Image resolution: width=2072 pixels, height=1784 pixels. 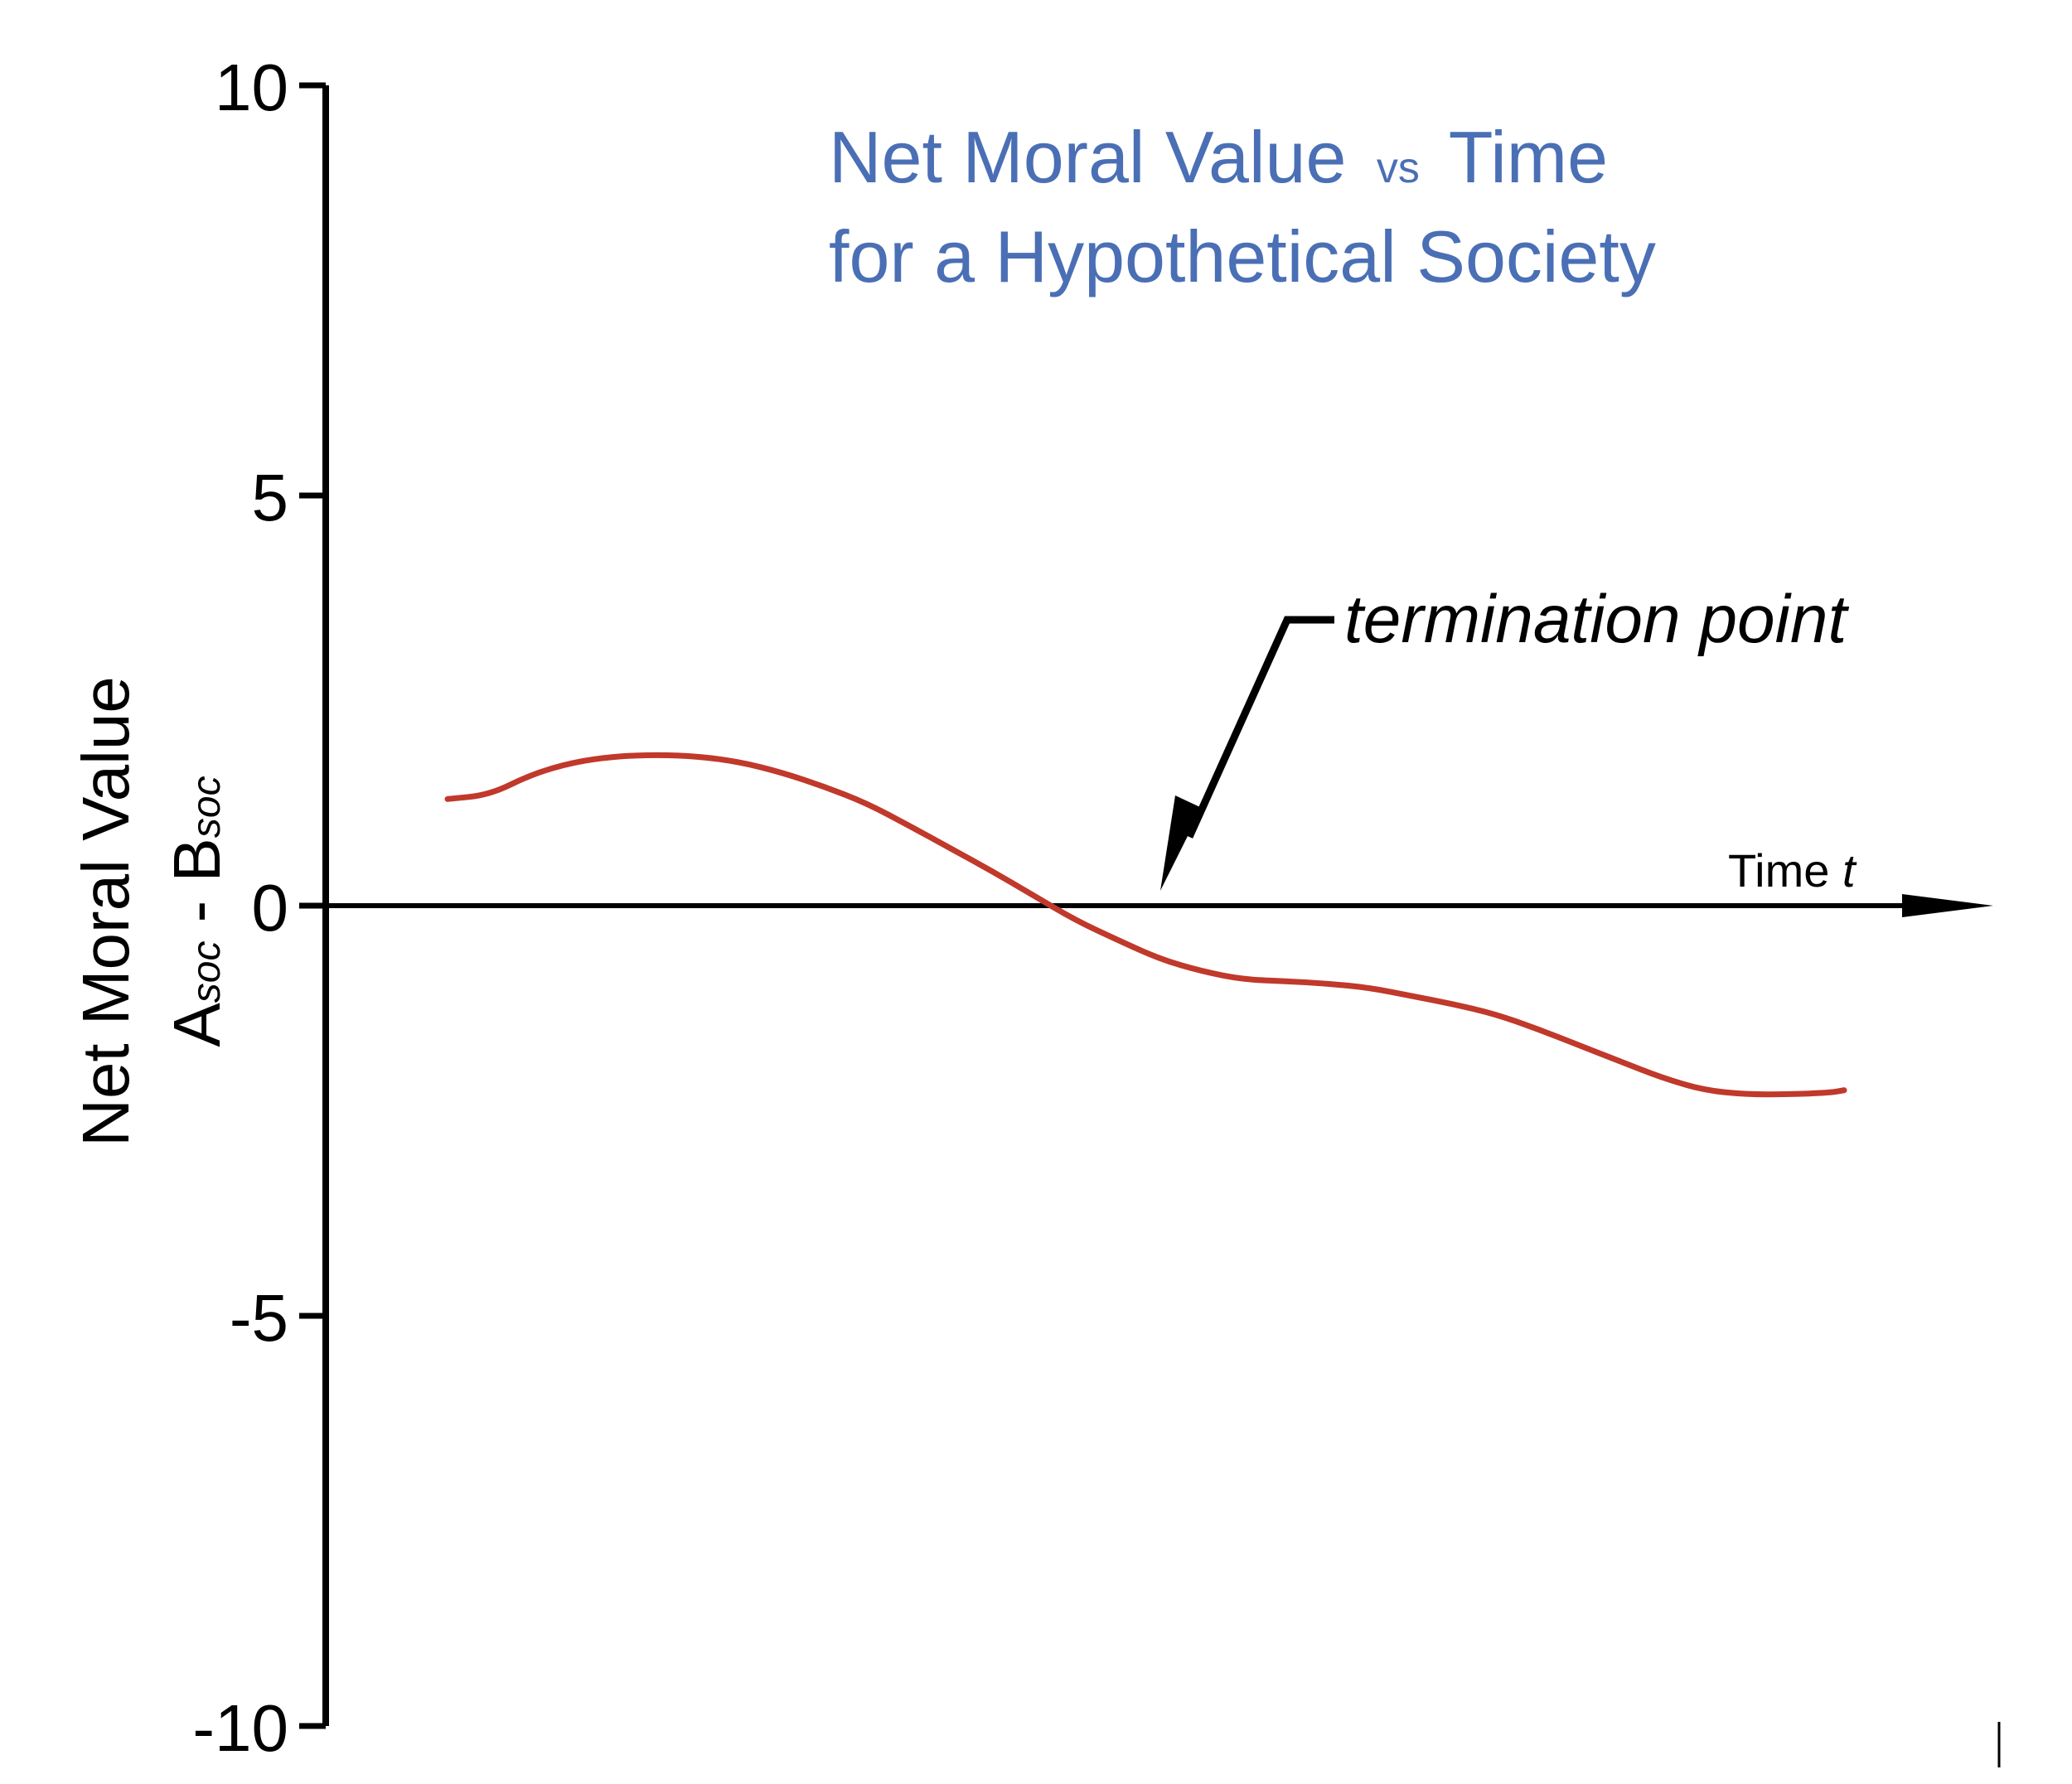 I want to click on y-axis-label: Net Moral Value, so click(x=106, y=911).